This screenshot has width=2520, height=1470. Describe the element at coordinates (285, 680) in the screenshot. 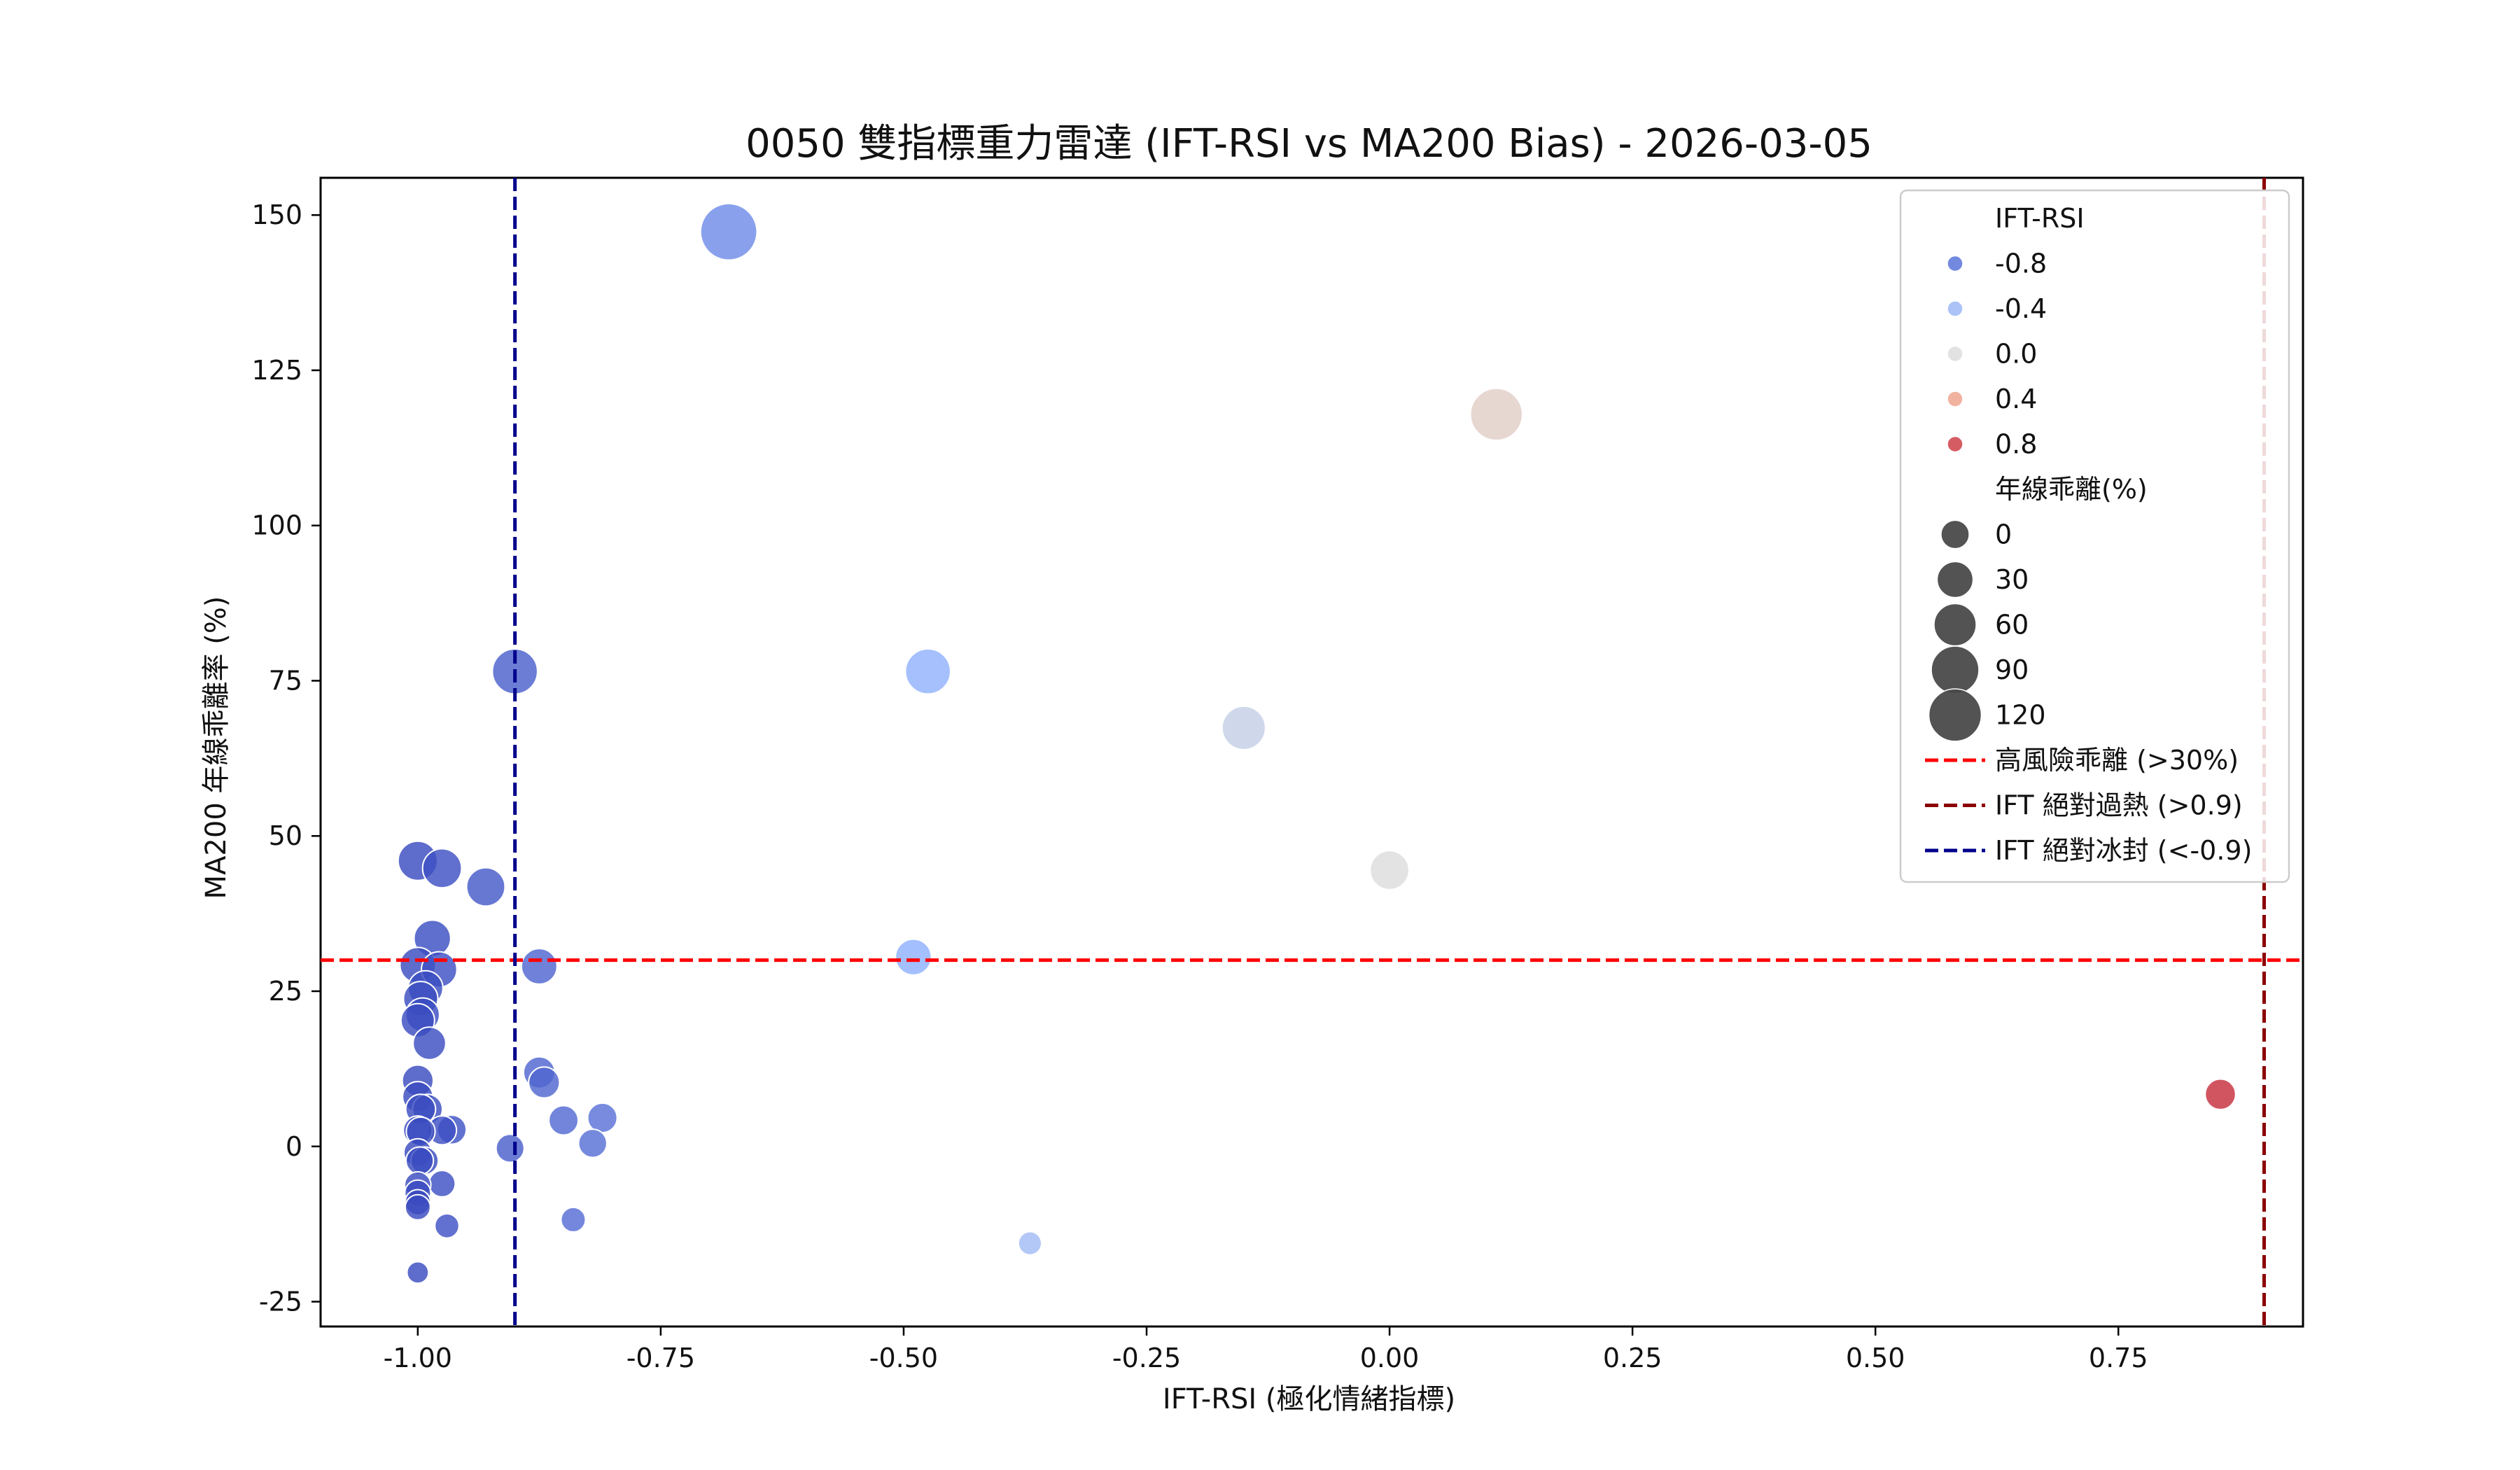

I see `y-tick-label: 75` at that location.